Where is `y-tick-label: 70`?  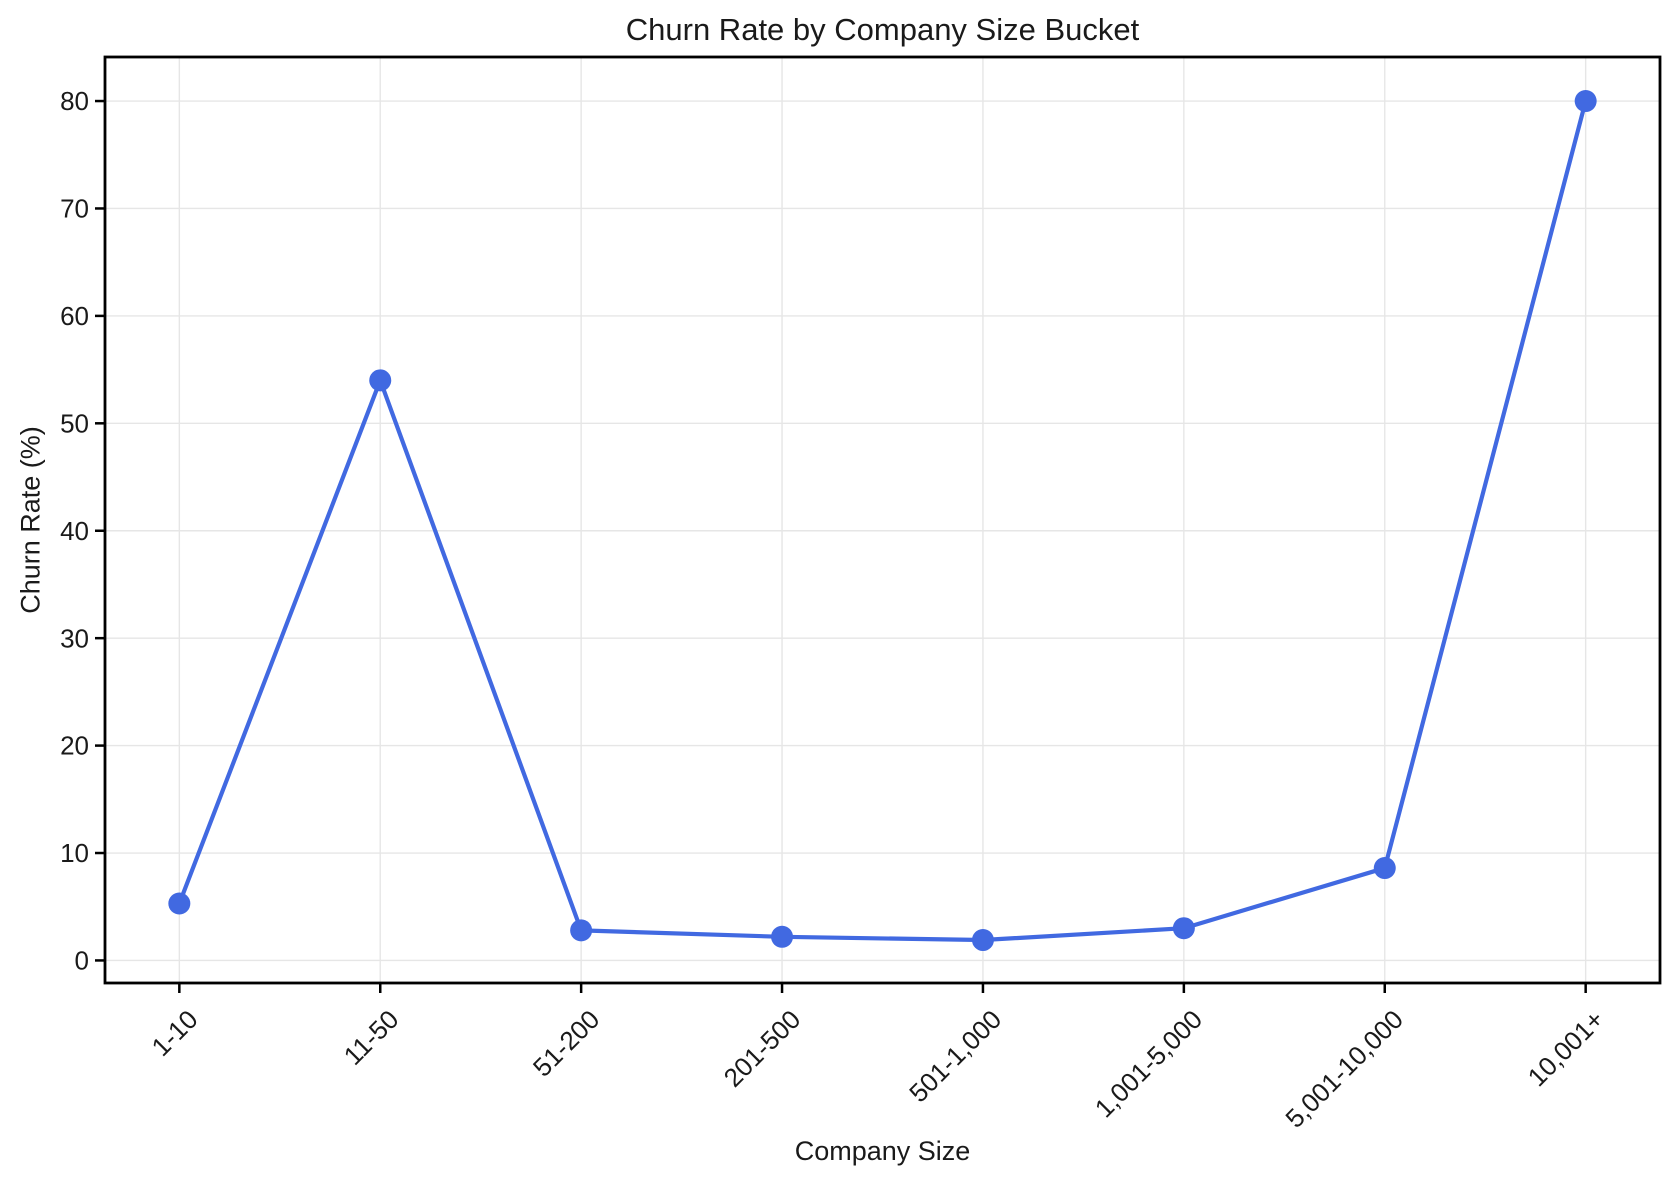 y-tick-label: 70 is located at coordinates (74, 209).